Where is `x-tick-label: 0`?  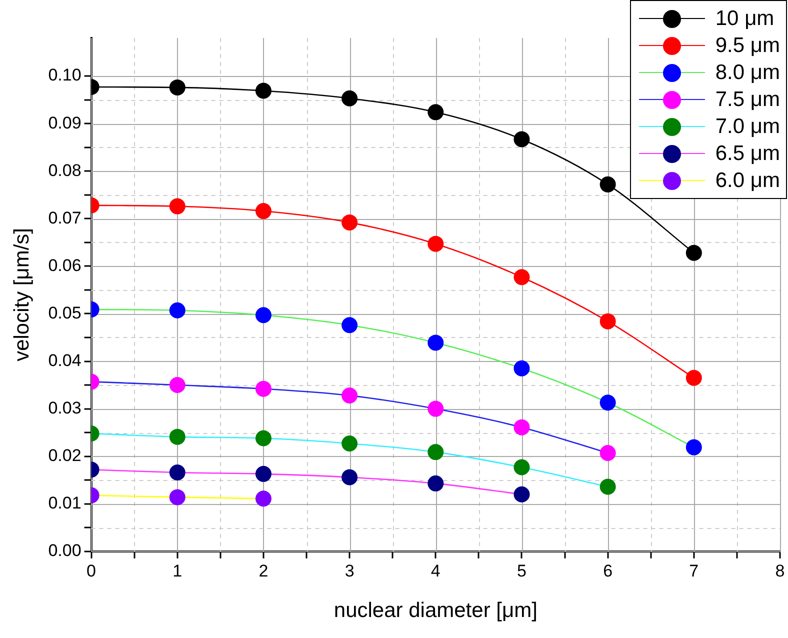 x-tick-label: 0 is located at coordinates (91, 570).